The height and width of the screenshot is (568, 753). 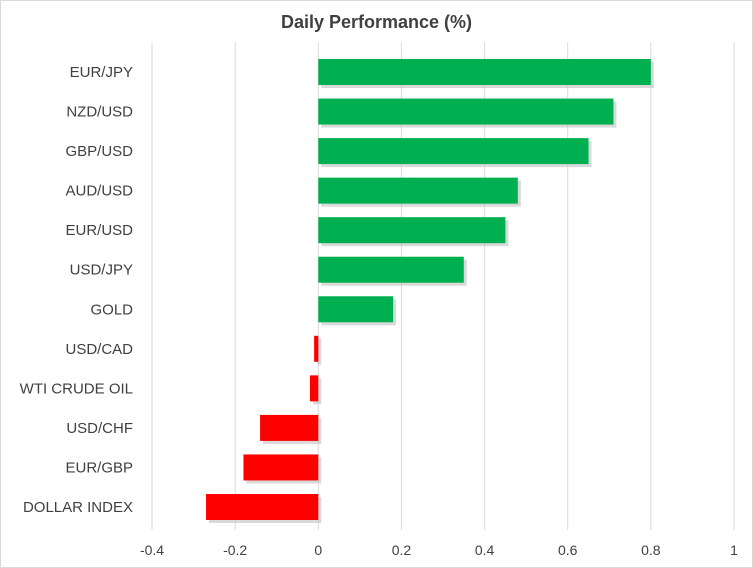 I want to click on category-label: USD/CHF, so click(x=99, y=428).